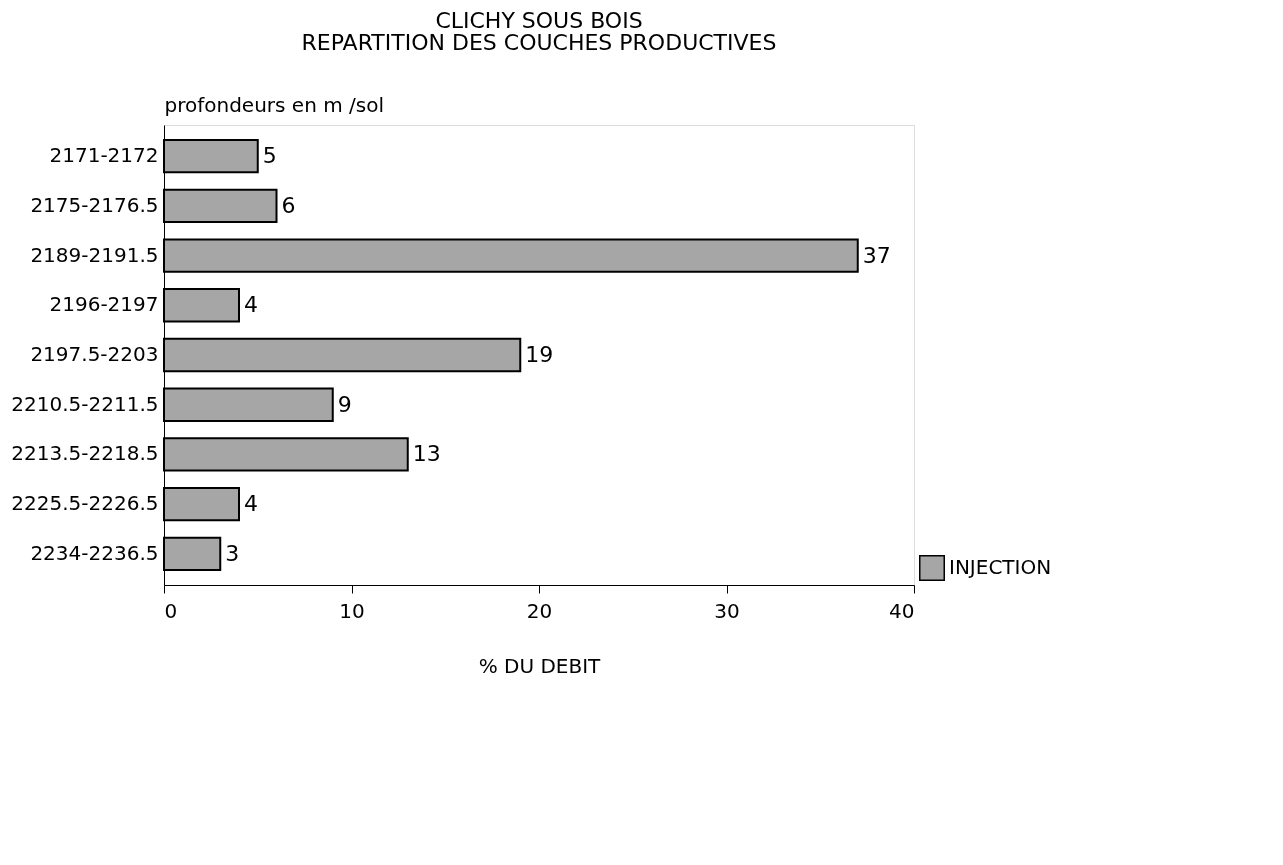 The width and height of the screenshot is (1283, 865). I want to click on y-tick-label: 2210.5-2211.5, so click(85, 403).